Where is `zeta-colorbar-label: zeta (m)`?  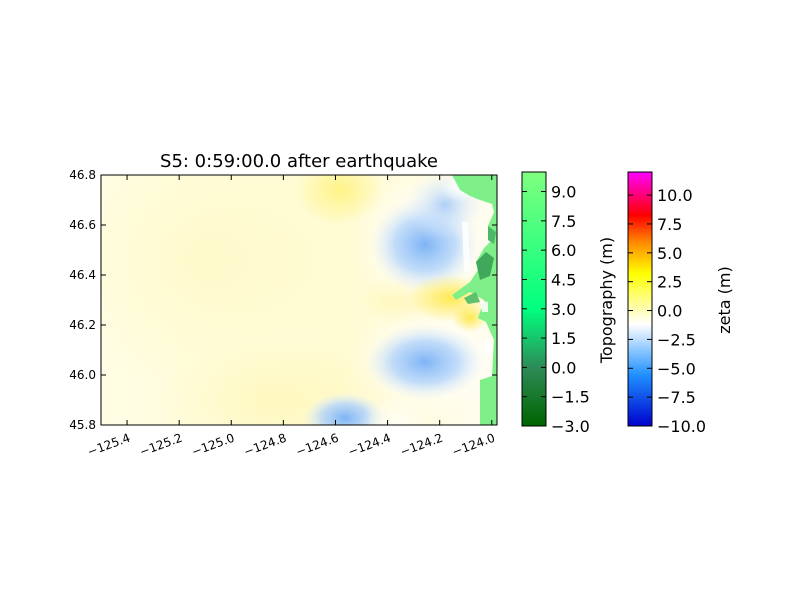
zeta-colorbar-label: zeta (m) is located at coordinates (724, 299).